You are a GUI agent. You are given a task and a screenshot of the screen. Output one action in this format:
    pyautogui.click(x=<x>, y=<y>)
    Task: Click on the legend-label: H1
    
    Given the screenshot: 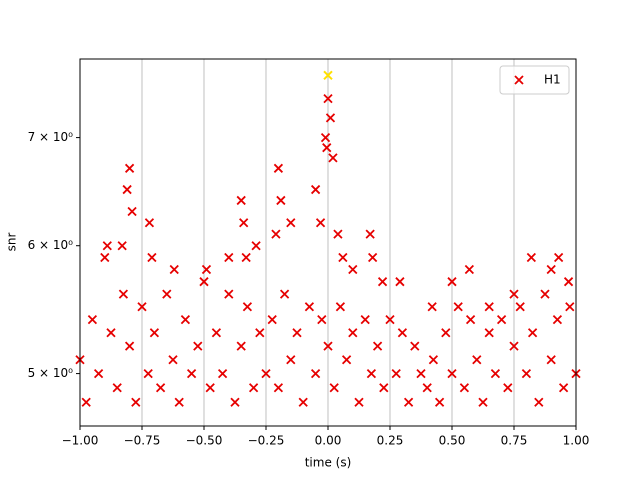 What is the action you would take?
    pyautogui.click(x=552, y=80)
    